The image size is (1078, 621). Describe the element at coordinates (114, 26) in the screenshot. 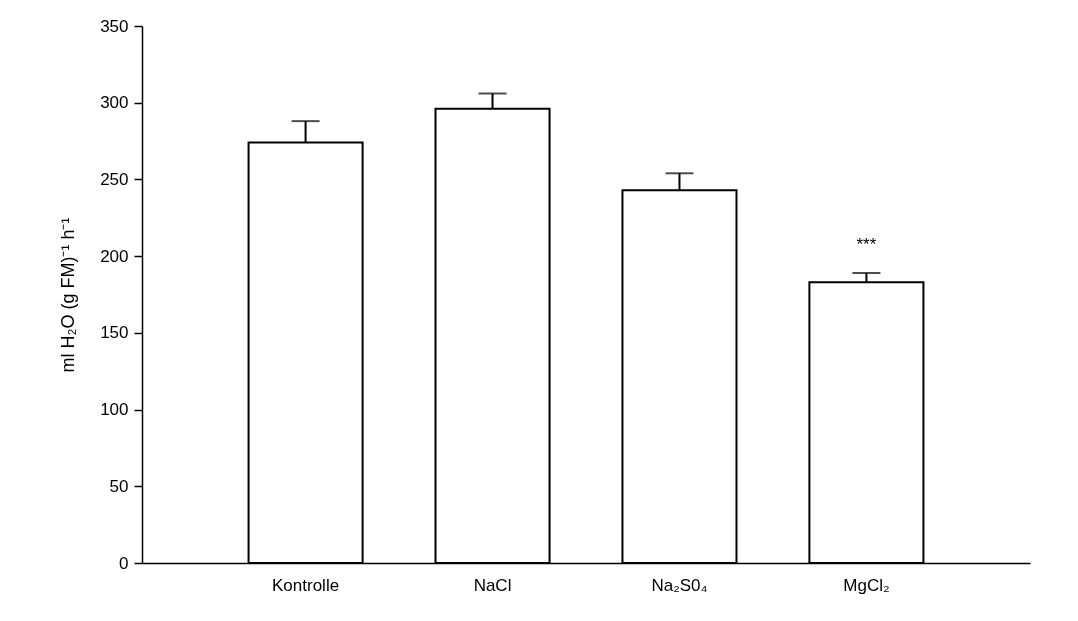

I see `y-tick-label: 350` at that location.